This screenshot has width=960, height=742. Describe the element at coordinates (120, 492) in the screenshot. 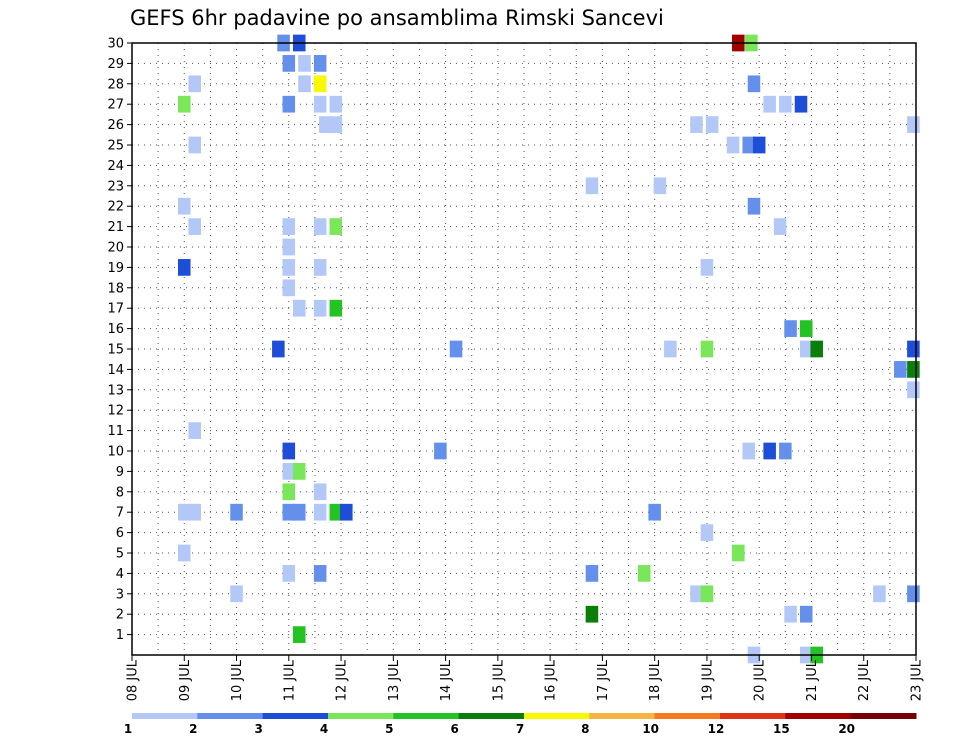

I see `y-tick-label: 8` at that location.